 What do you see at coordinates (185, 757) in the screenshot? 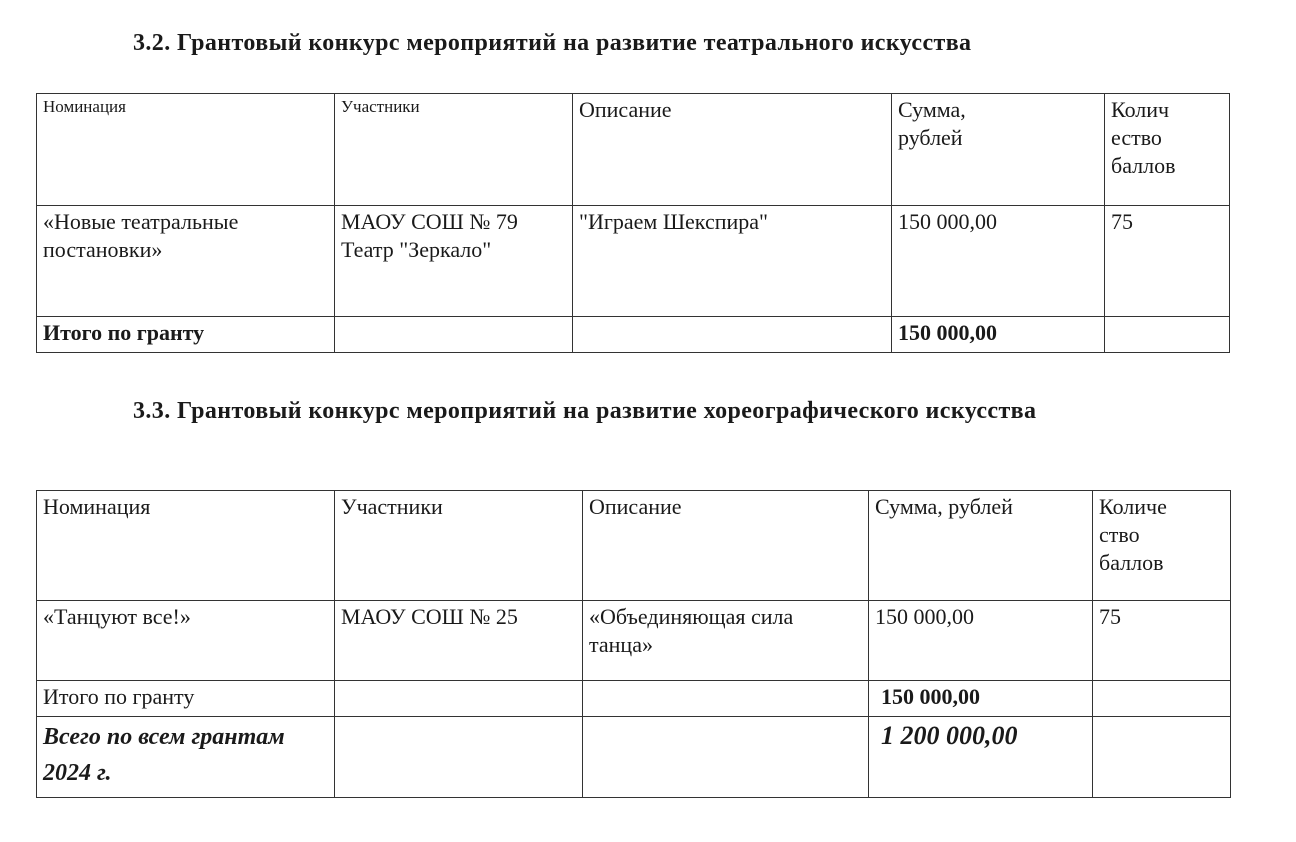
I see `grand-total-label: Всего по всем грантам 2024 г.` at bounding box center [185, 757].